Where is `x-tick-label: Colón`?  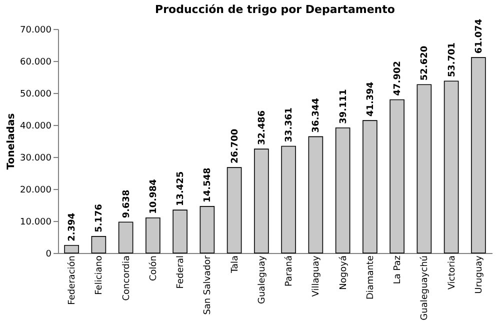
x-tick-label: Colón is located at coordinates (153, 269).